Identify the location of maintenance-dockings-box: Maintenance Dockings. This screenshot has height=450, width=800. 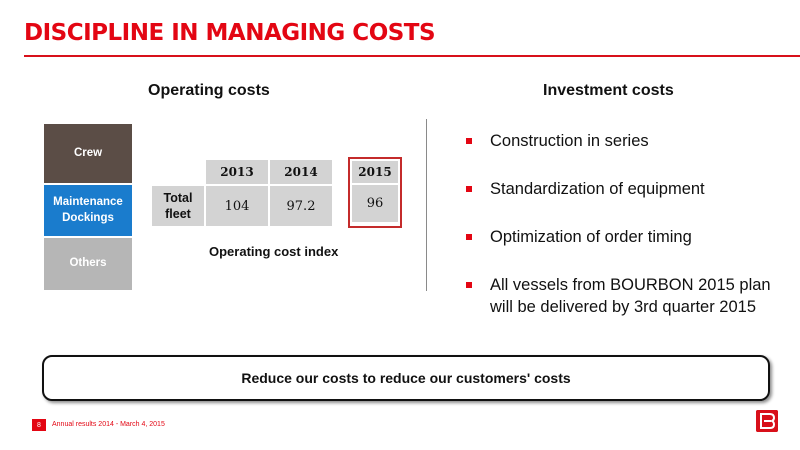
(88, 210).